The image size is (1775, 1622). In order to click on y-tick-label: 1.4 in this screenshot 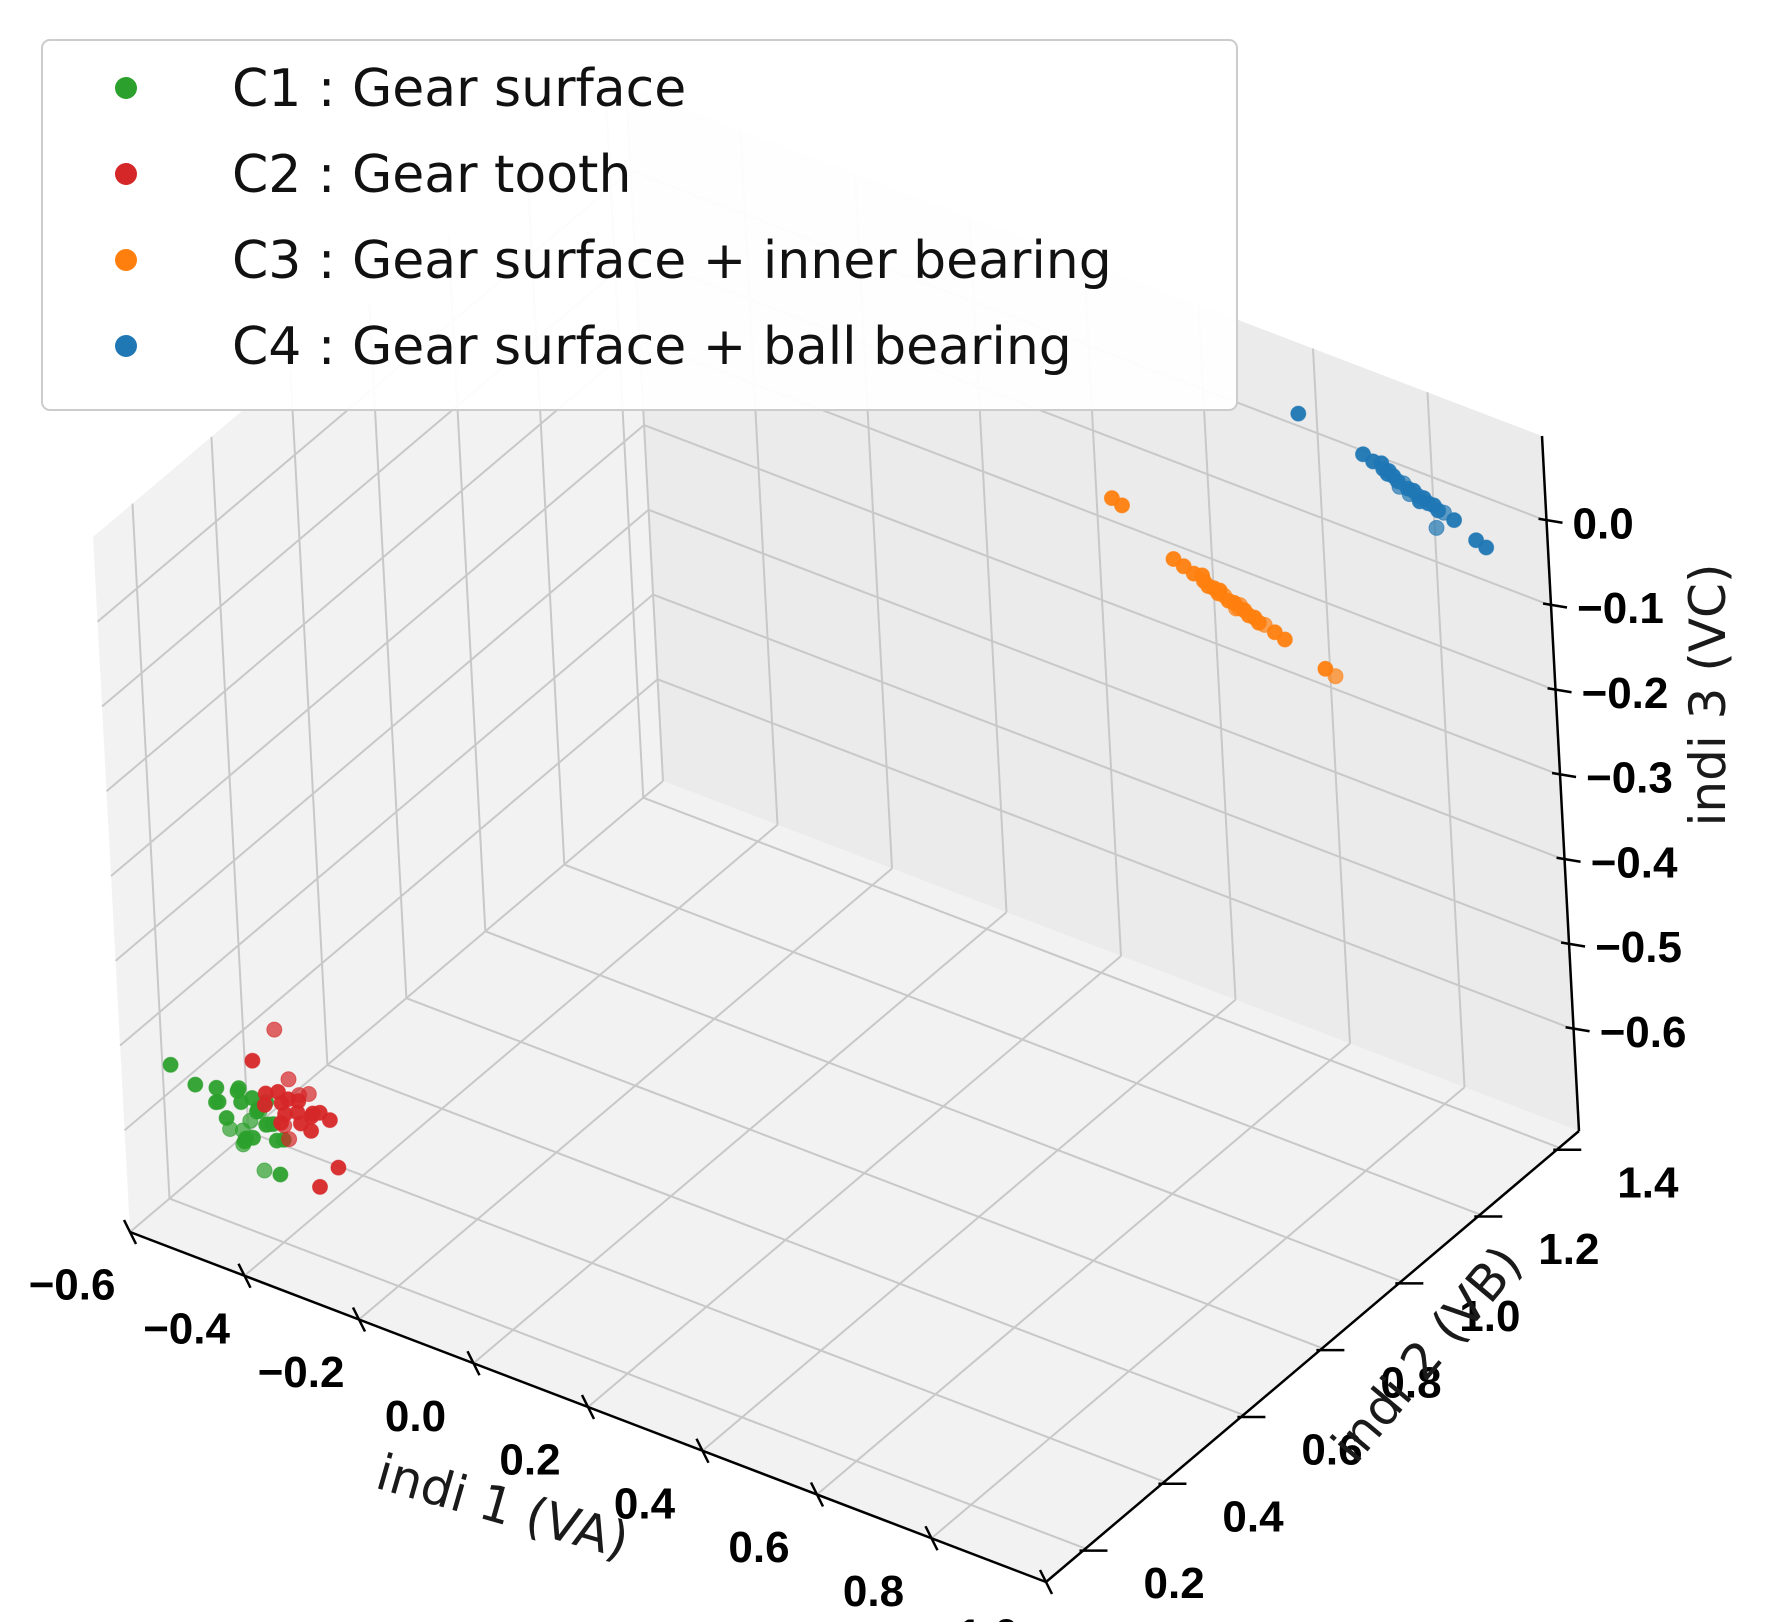, I will do `click(1648, 1182)`.